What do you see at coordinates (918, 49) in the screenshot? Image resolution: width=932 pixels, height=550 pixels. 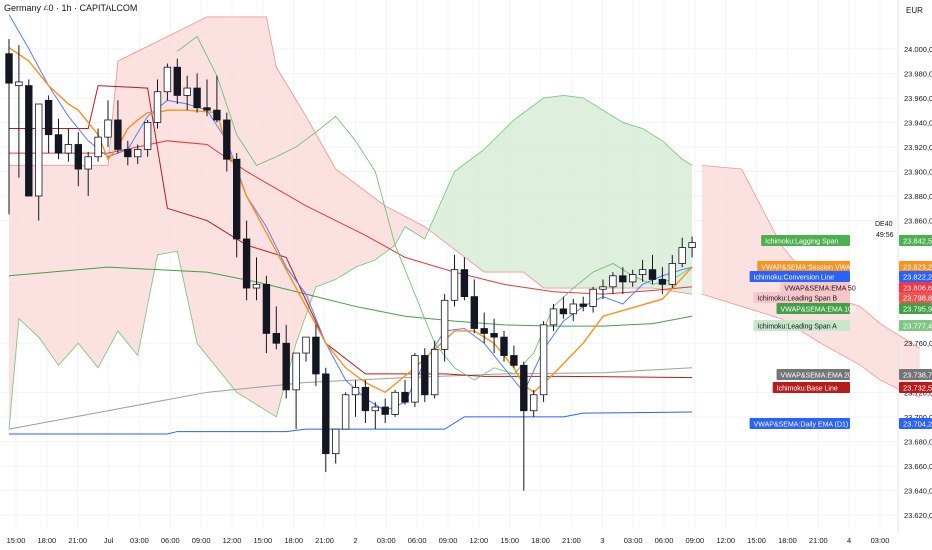 I see `price-tick-label: 24.000,0` at bounding box center [918, 49].